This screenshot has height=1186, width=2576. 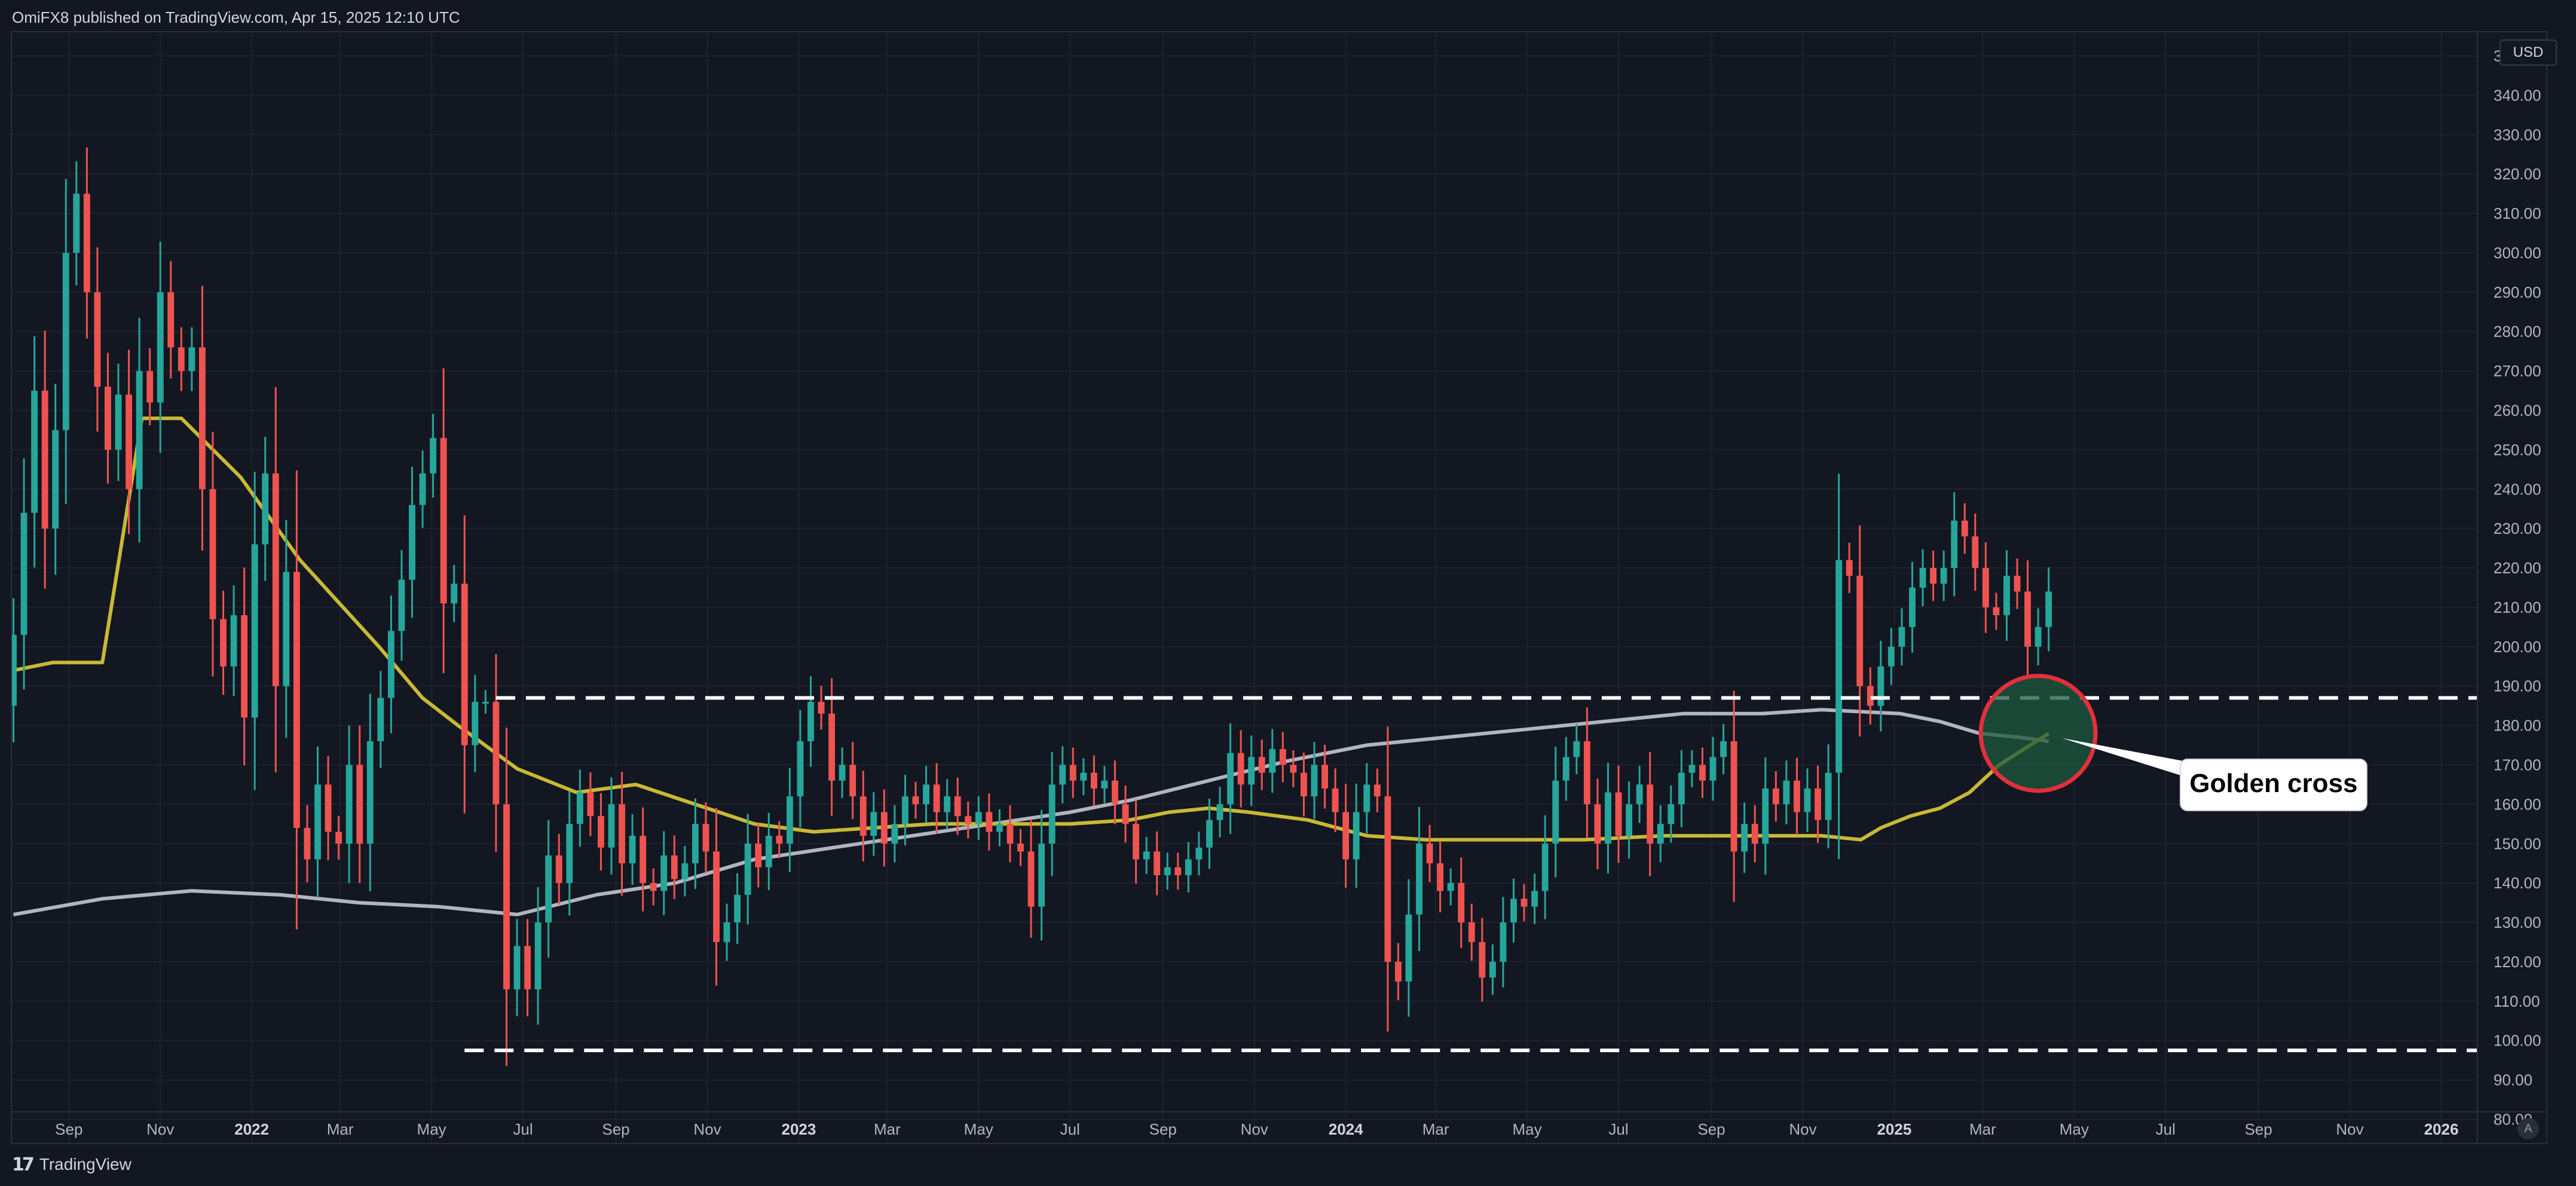 I want to click on y-tick-label: 270.00, so click(x=2517, y=371).